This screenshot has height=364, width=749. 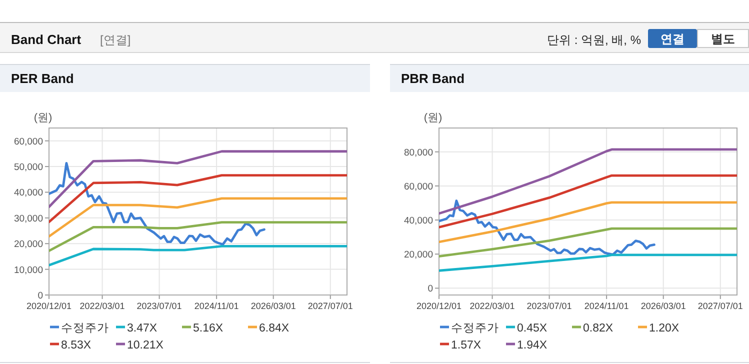 I want to click on text: 단위 : 억원, 배, %, so click(x=594, y=40).